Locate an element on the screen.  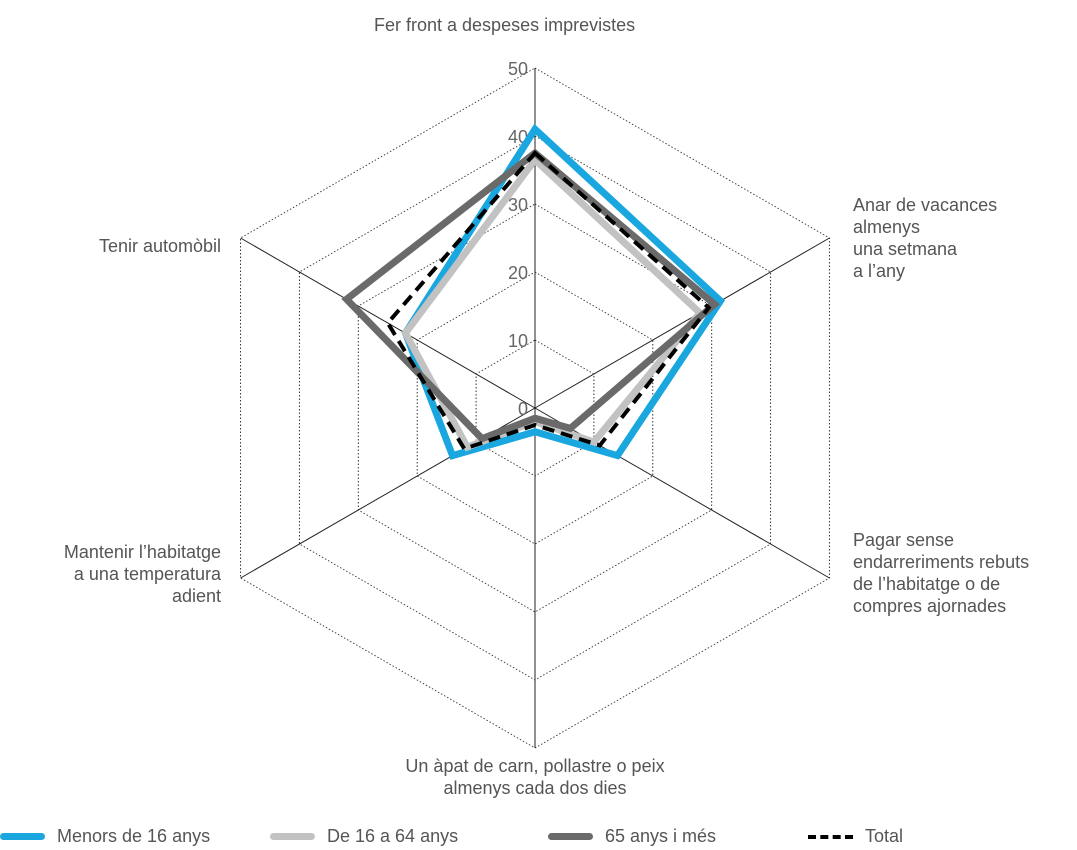
legend-swatch-under16 is located at coordinates (22, 836).